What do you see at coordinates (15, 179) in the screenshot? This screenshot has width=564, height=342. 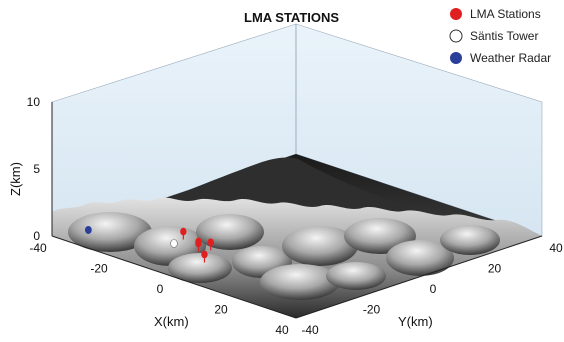 I see `z-axis-label: Z(km)` at bounding box center [15, 179].